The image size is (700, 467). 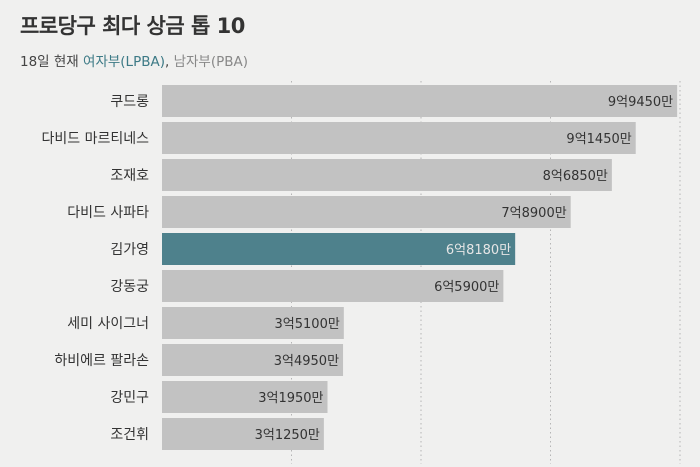 What do you see at coordinates (132, 26) in the screenshot?
I see `chart-title: 프로당구 최다 상금 톱 10` at bounding box center [132, 26].